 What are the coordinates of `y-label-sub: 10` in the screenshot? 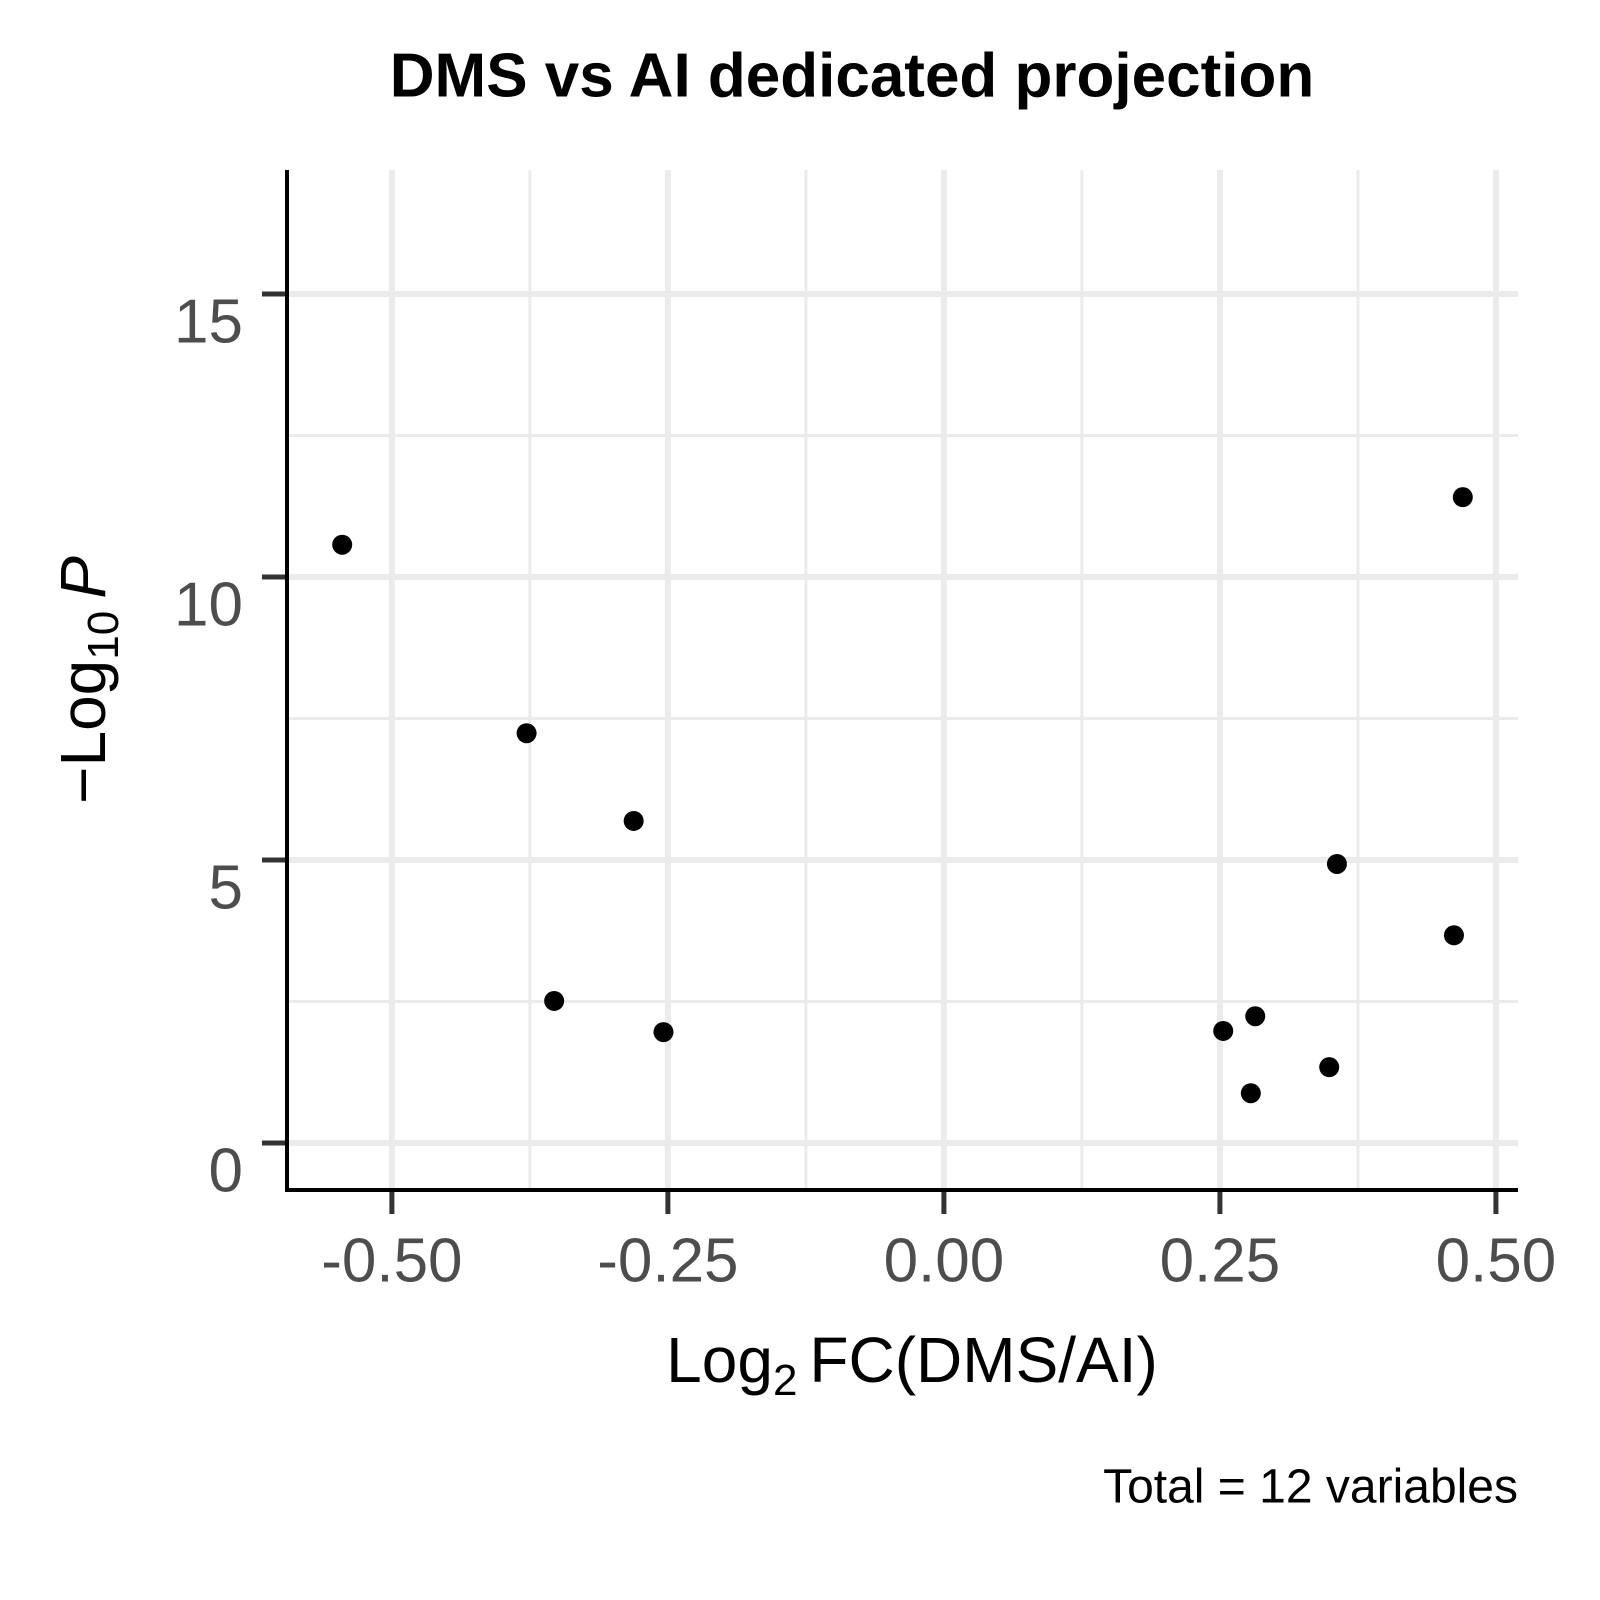 It's located at (103, 635).